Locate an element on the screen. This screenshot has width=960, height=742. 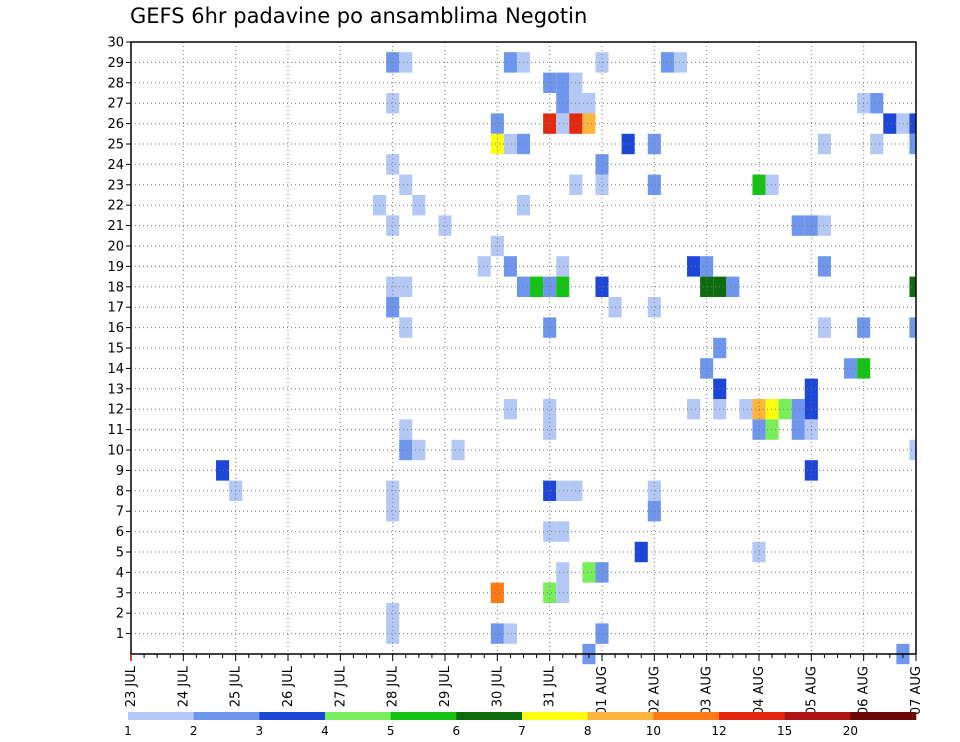
y-tick-label: 7 is located at coordinates (120, 512).